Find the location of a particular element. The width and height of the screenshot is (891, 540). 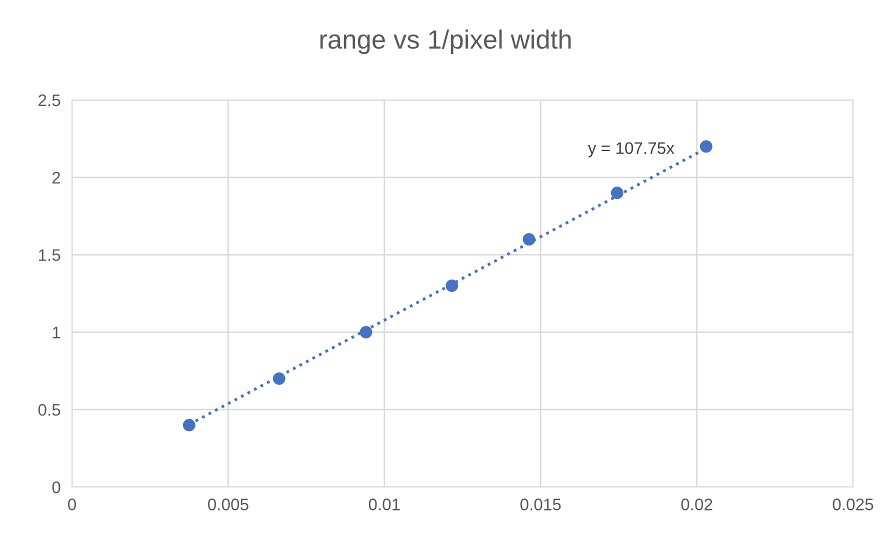

y-tick-label: 1 is located at coordinates (56, 332).